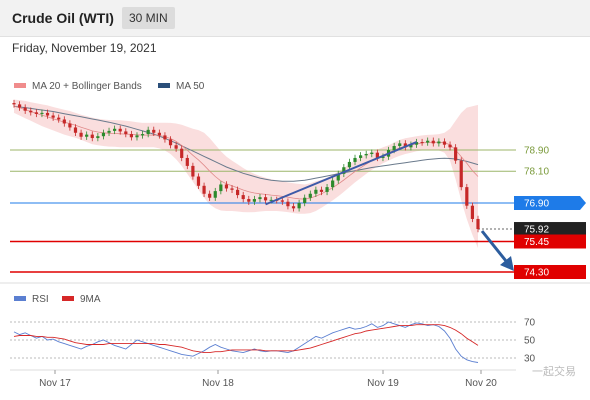 This screenshot has height=400, width=590. What do you see at coordinates (530, 359) in the screenshot?
I see `rsi-tick-30: 30` at bounding box center [530, 359].